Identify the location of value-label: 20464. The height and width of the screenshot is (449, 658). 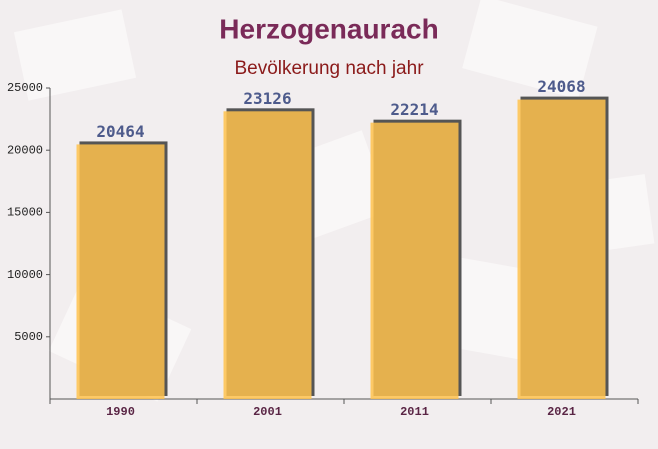
(120, 131).